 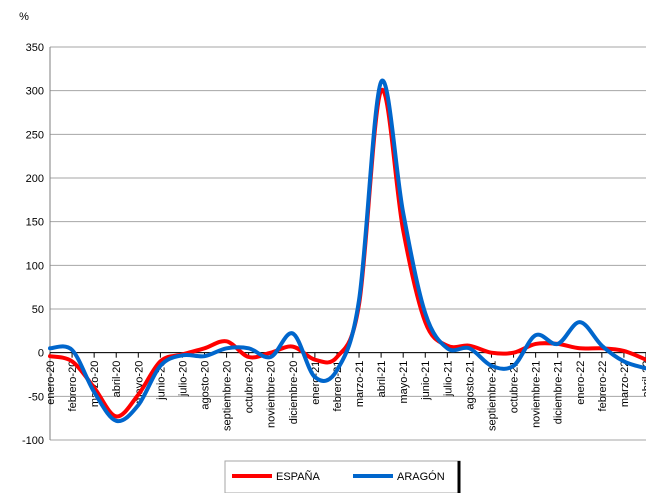 I want to click on y-tick-label: 350, so click(x=35, y=48).